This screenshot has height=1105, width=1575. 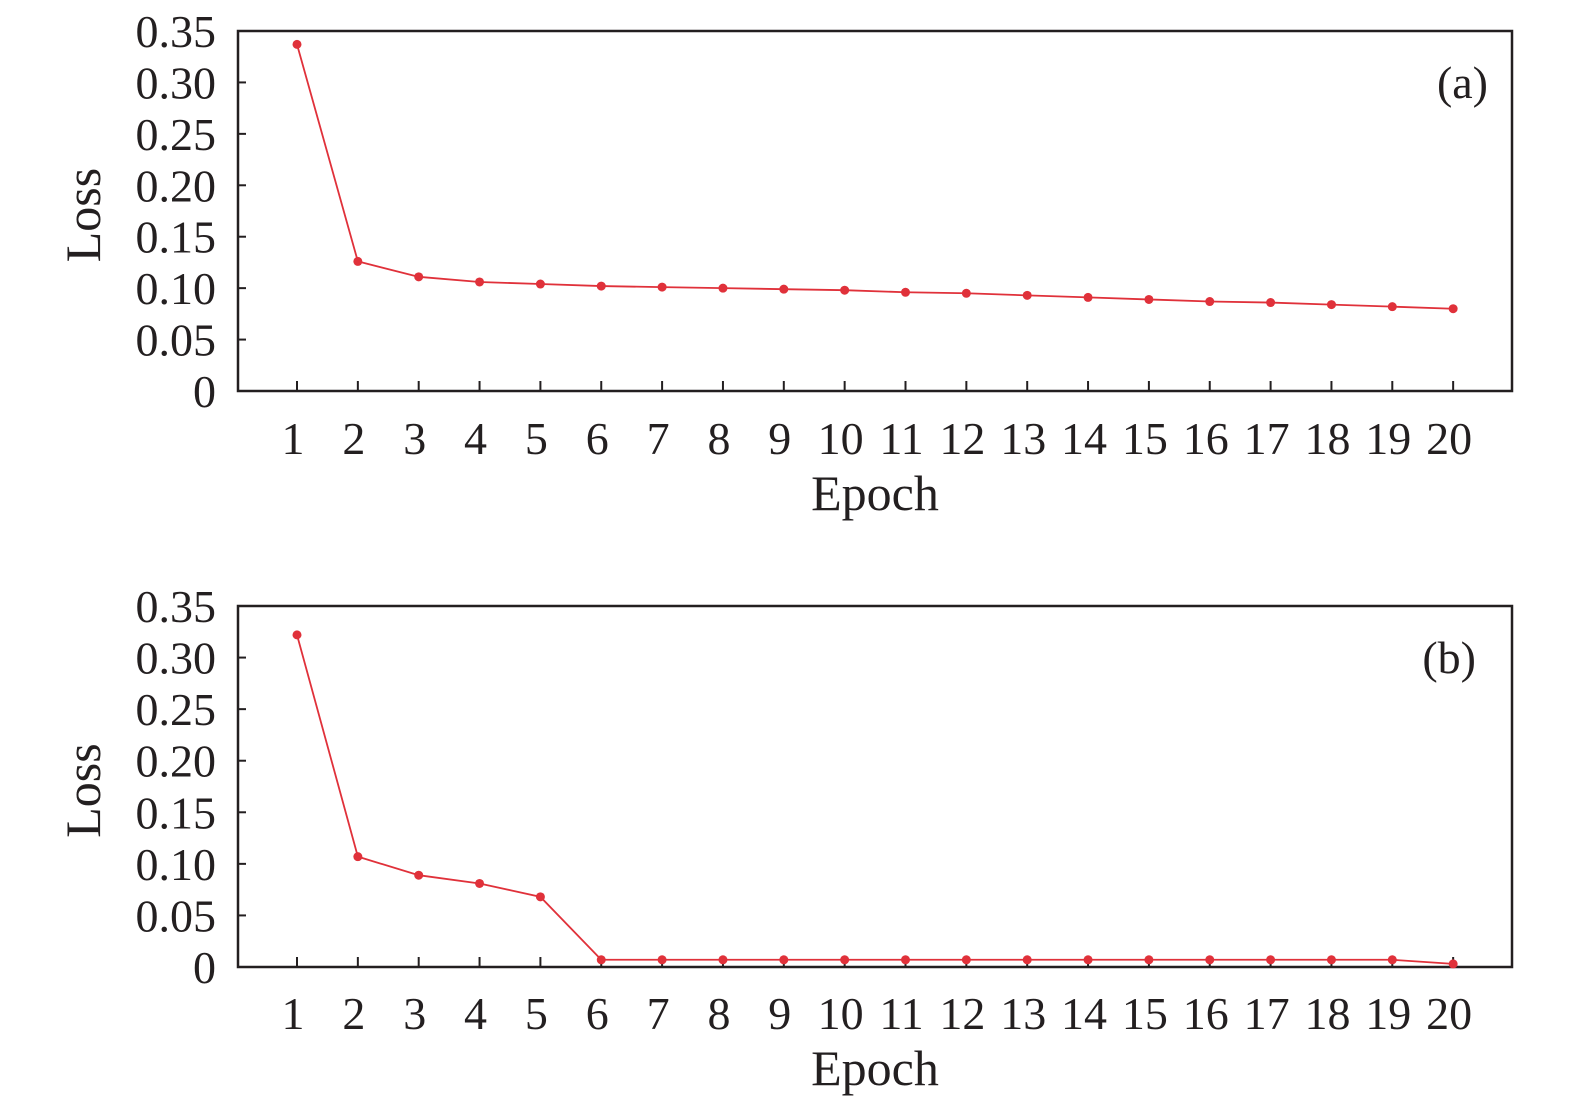 What do you see at coordinates (1267, 1013) in the screenshot?
I see `chart-1-x-tick-label: 17` at bounding box center [1267, 1013].